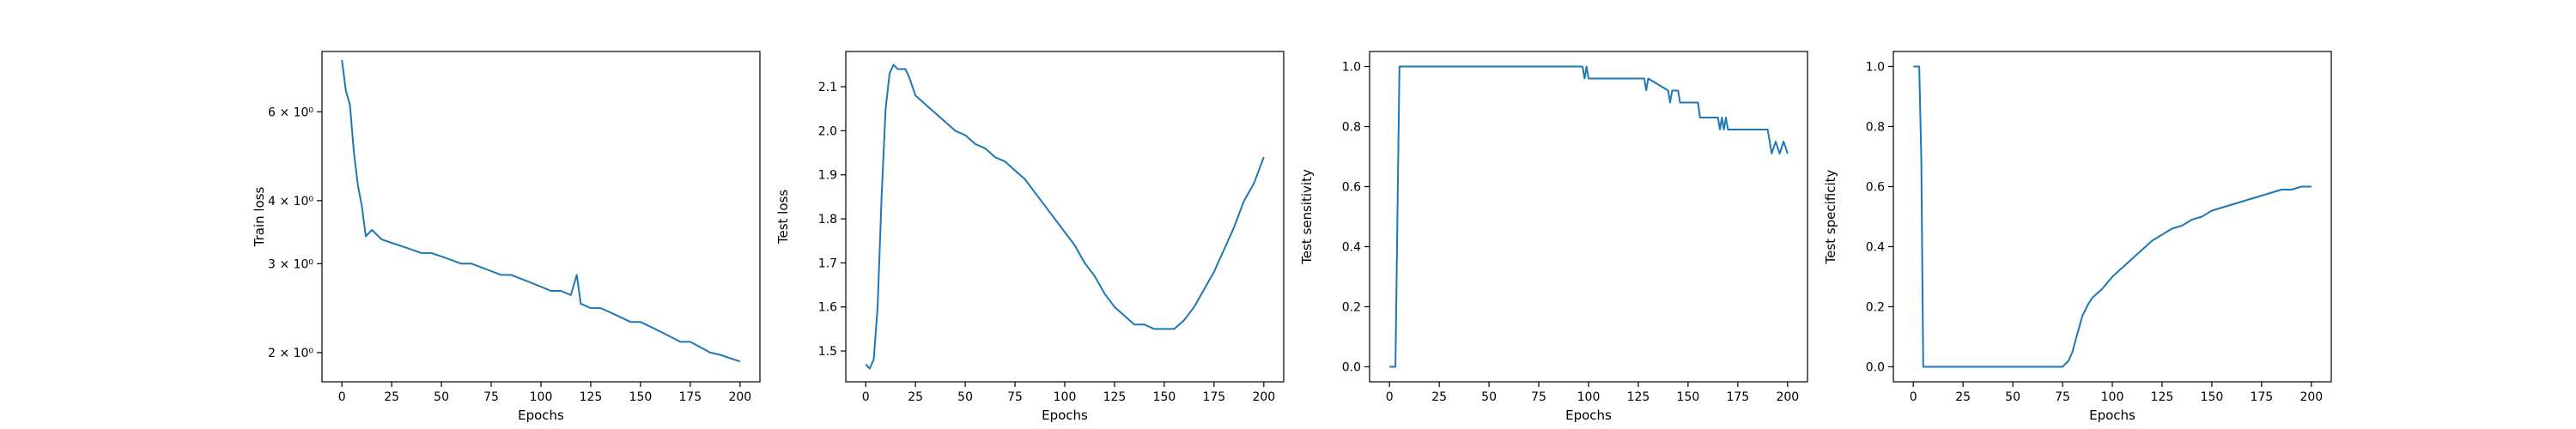 The image size is (2576, 429). What do you see at coordinates (828, 308) in the screenshot?
I see `y-tick-label: 1.6` at bounding box center [828, 308].